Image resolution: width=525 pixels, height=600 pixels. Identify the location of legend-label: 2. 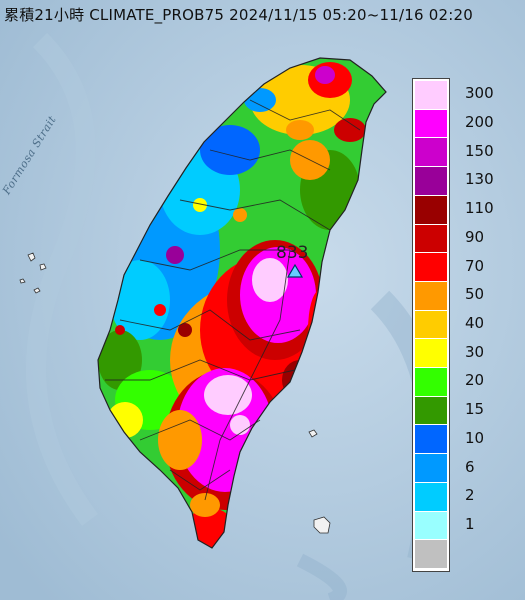
(470, 495).